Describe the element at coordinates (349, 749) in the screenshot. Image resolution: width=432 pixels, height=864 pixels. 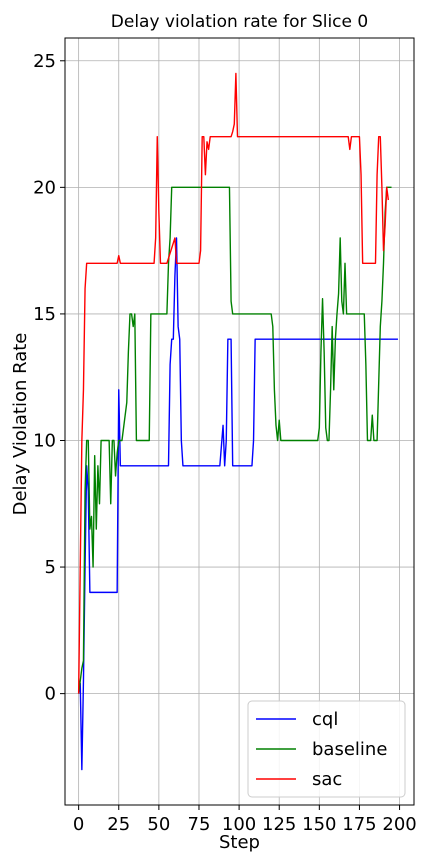
I see `legend-label-baseline: baseline` at that location.